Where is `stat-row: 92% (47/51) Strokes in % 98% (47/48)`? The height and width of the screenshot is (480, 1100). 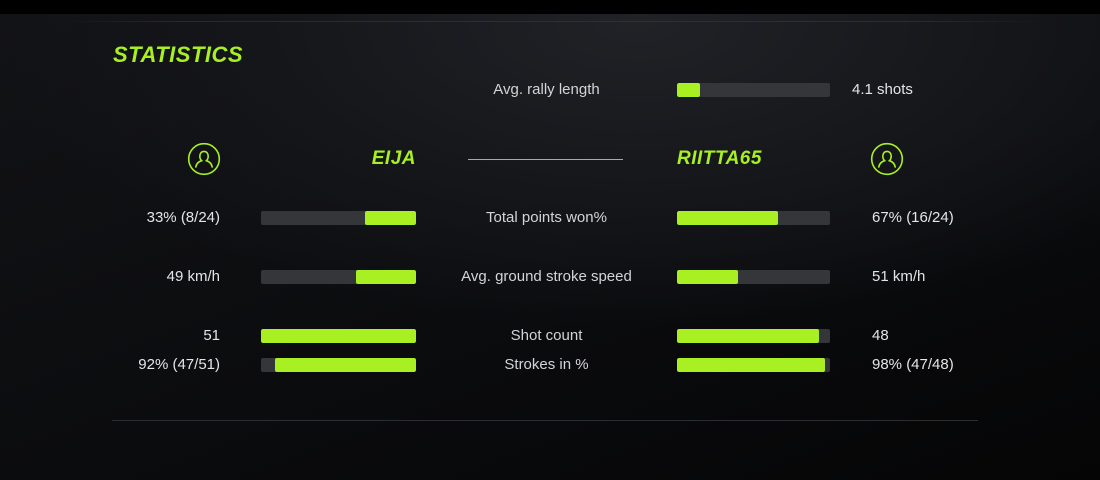
stat-row: 92% (47/51) Strokes in % 98% (47/48) is located at coordinates (550, 365).